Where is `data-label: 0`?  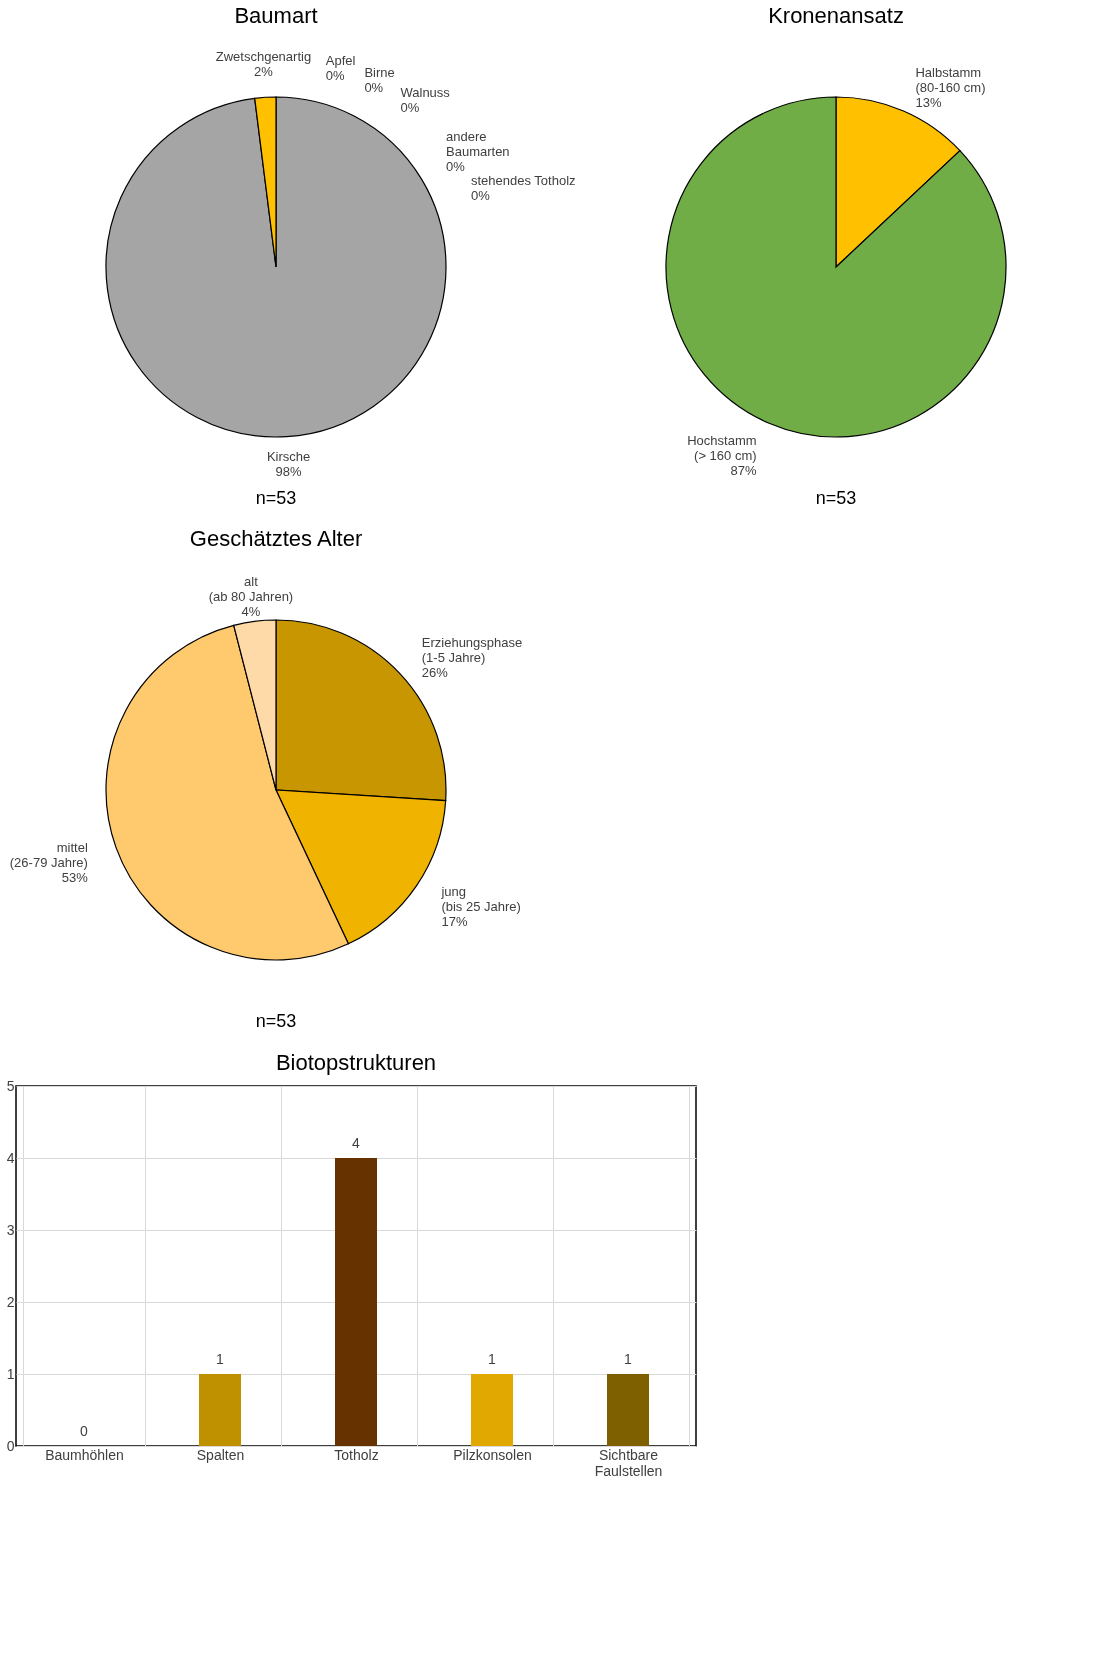 data-label: 0 is located at coordinates (84, 1431).